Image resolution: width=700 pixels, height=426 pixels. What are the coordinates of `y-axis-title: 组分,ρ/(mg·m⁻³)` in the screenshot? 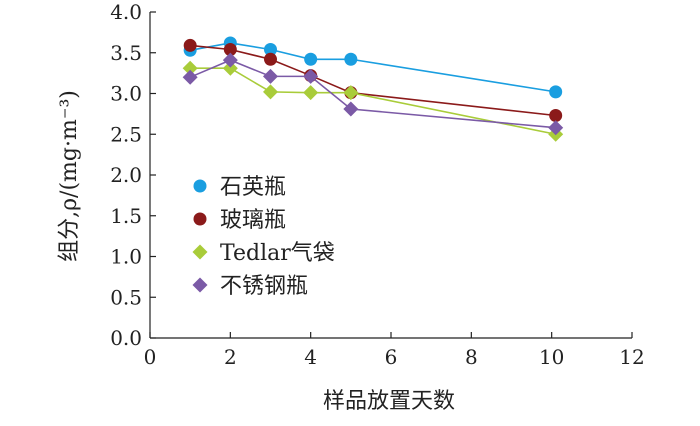 It's located at (69, 176).